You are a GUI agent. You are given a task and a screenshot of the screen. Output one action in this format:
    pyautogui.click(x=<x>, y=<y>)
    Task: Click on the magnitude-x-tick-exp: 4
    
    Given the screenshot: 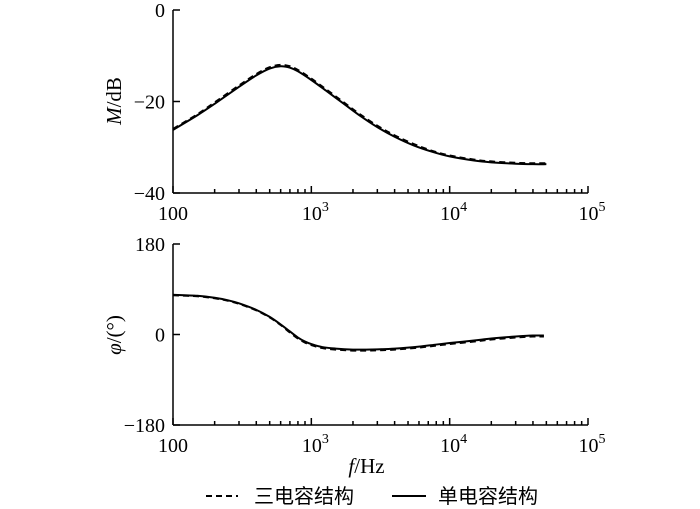 What is the action you would take?
    pyautogui.click(x=463, y=207)
    